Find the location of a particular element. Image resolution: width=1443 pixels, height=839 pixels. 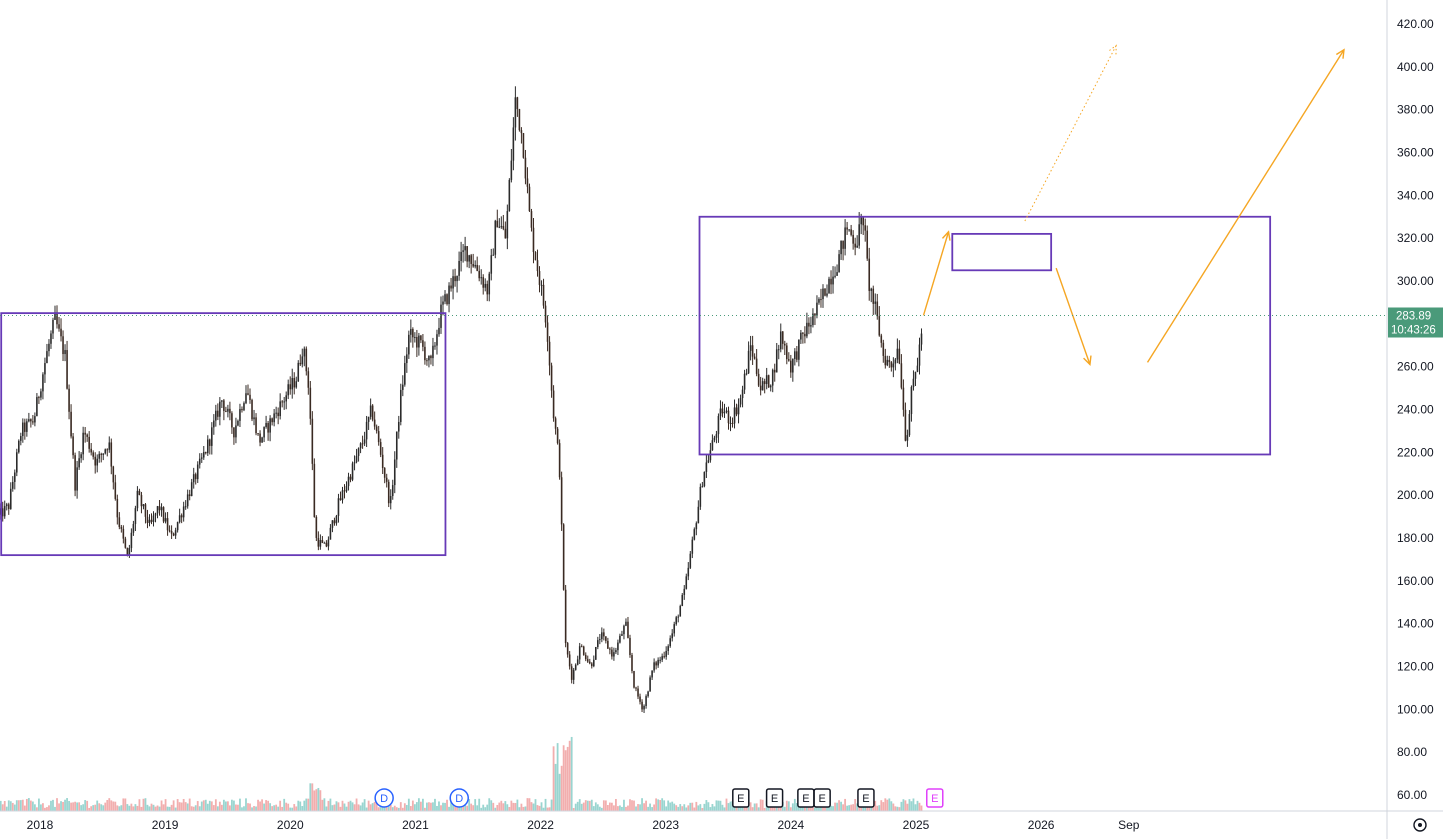

arrow-shaft is located at coordinates (936, 273).